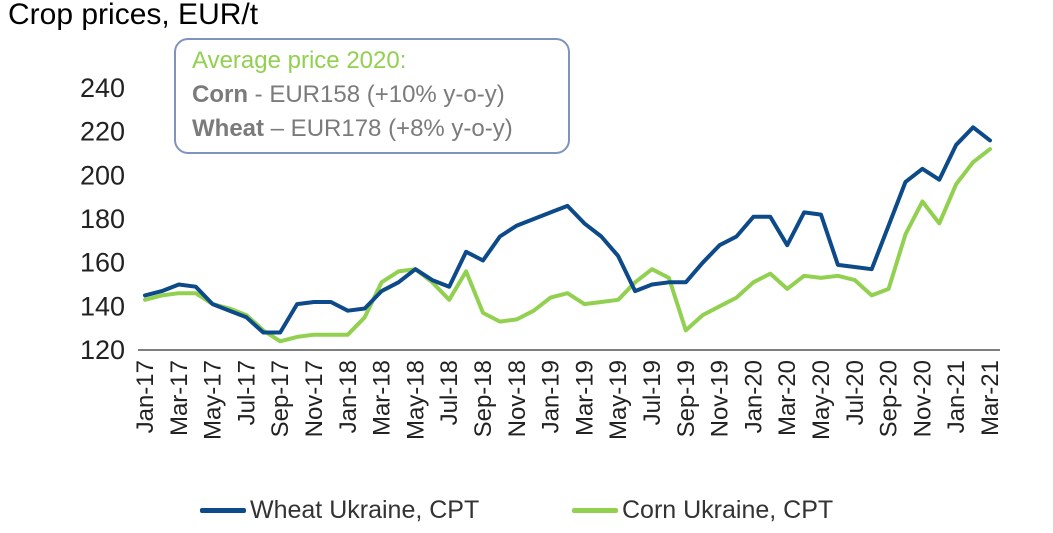 Image resolution: width=1053 pixels, height=533 pixels. What do you see at coordinates (922, 398) in the screenshot?
I see `x-tick-label: Nov-20` at bounding box center [922, 398].